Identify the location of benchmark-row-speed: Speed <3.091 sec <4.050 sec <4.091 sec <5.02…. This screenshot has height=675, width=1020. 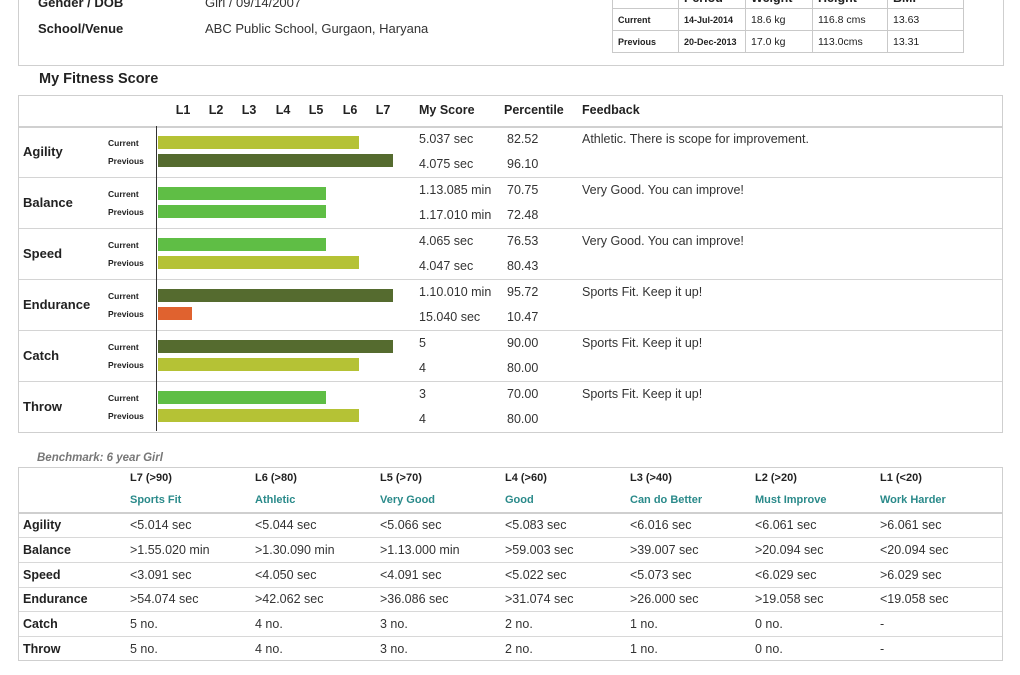
(510, 575).